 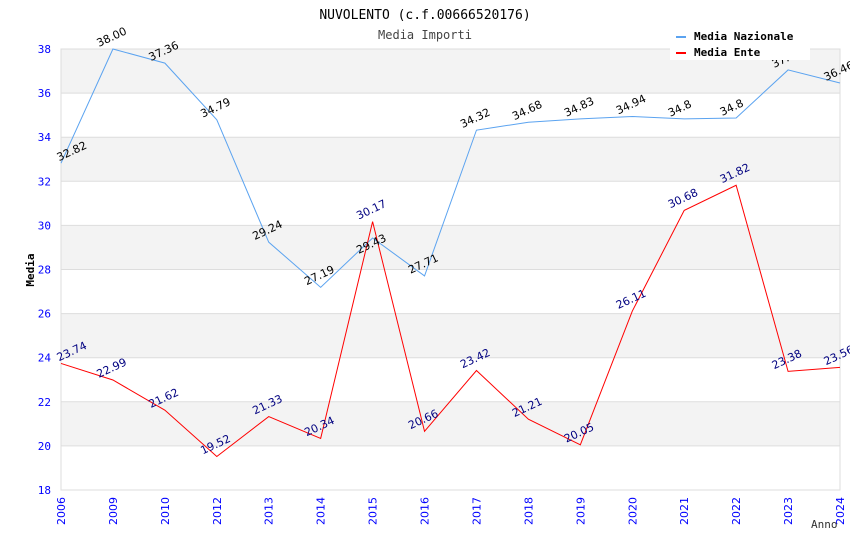 I want to click on x-axis-label: Anno, so click(x=824, y=524).